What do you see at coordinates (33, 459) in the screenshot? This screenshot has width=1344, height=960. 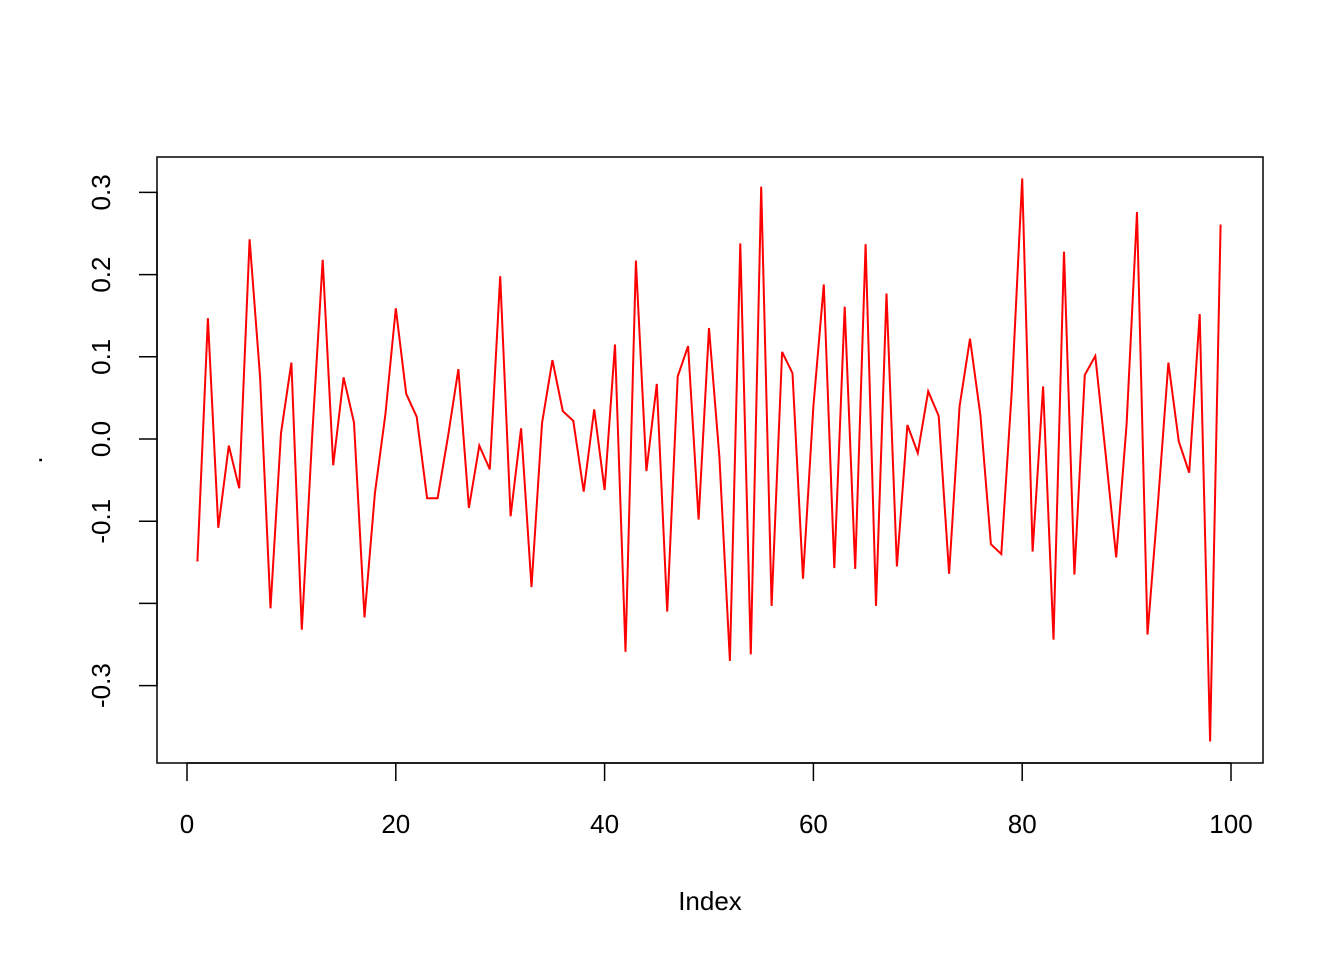 I see `y-axis-title: .` at bounding box center [33, 459].